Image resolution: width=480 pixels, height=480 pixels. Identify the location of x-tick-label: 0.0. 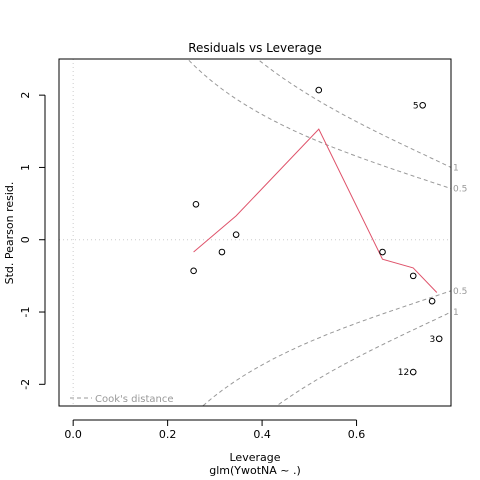
(73, 434).